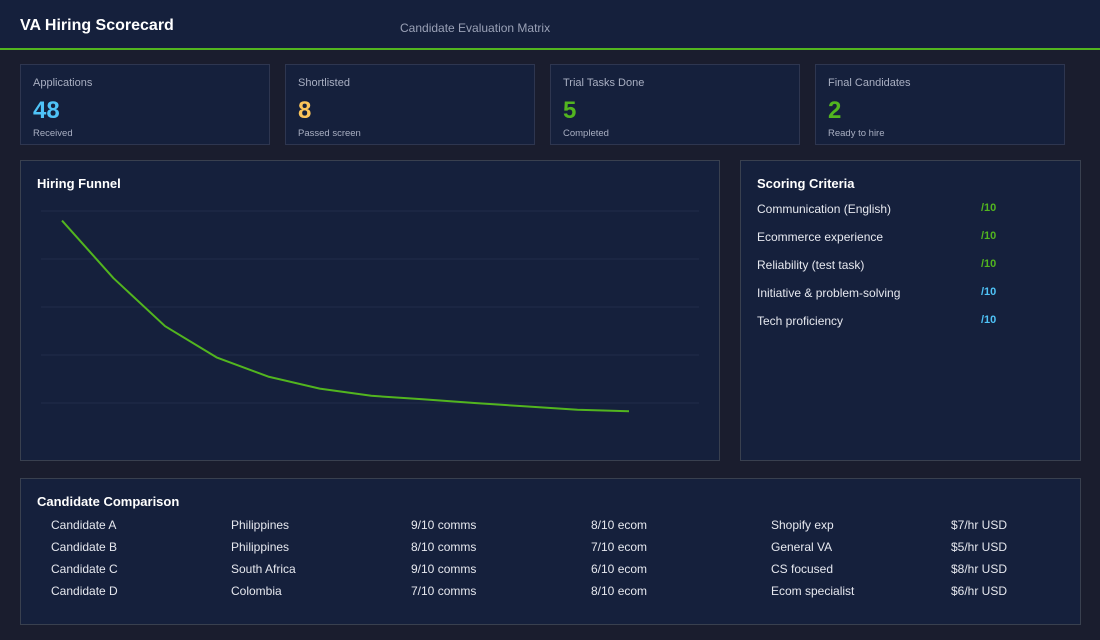 This screenshot has width=1100, height=640. I want to click on candidate-country: South Africa, so click(263, 569).